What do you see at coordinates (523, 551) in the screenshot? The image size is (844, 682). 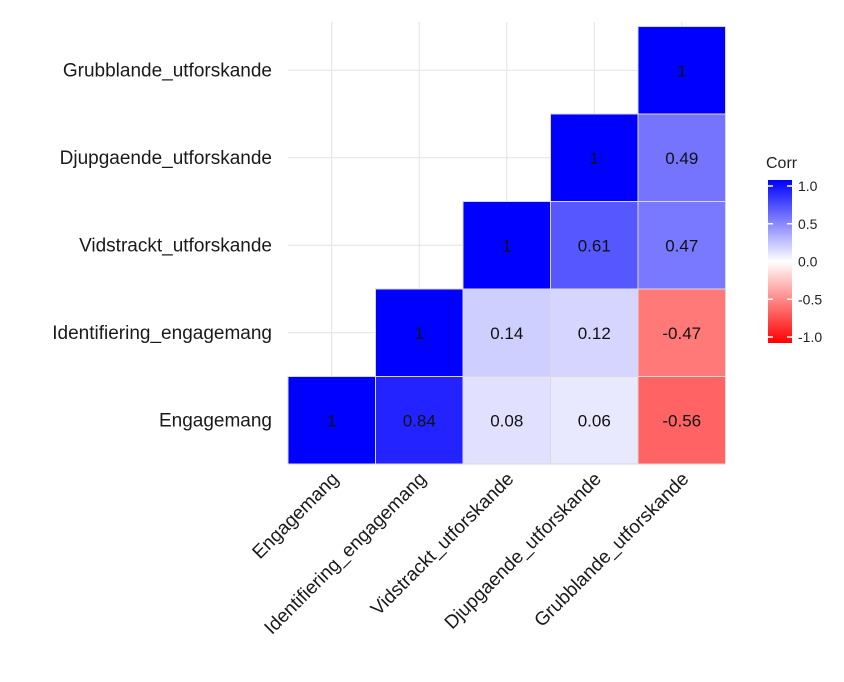 I see `x-axis-label: Djupgaende_utforskande` at bounding box center [523, 551].